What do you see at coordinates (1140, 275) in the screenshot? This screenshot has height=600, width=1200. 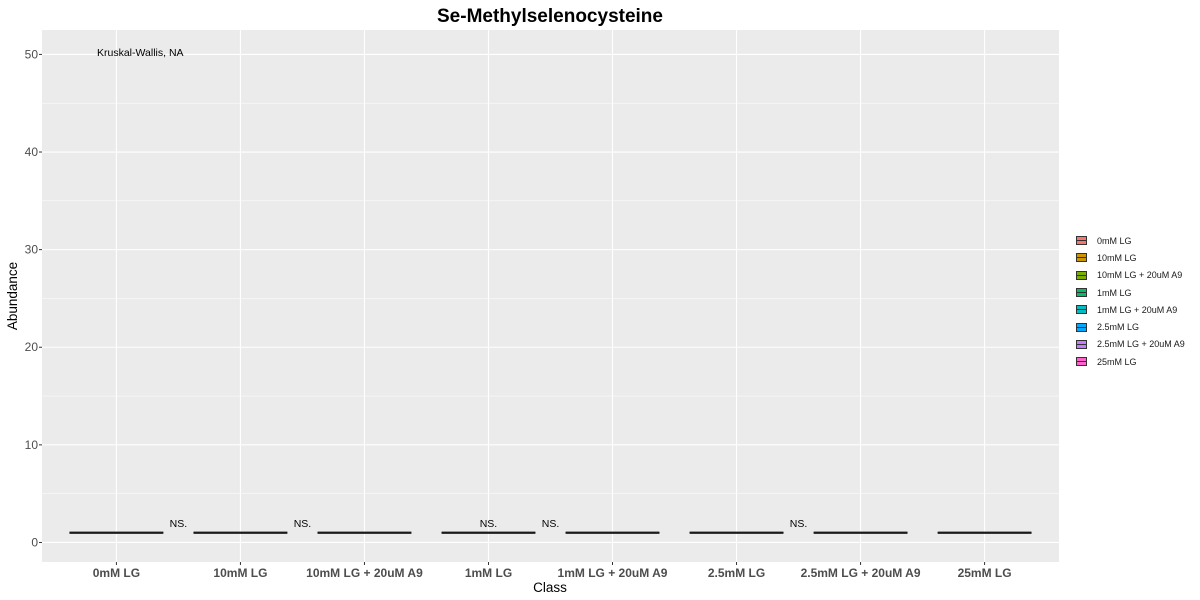 I see `legend-label: 10mM LG + 20uM A9` at bounding box center [1140, 275].